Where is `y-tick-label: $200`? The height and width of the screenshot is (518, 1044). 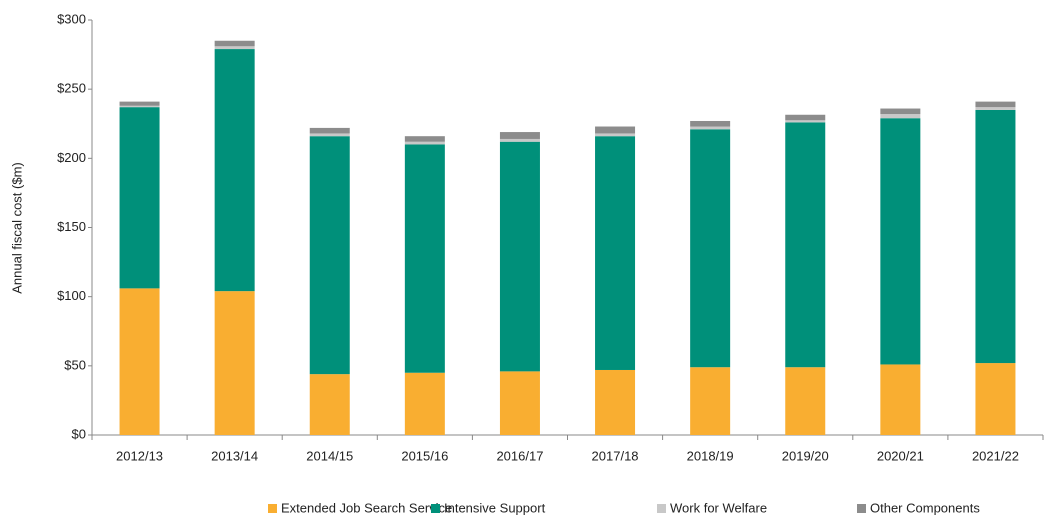 y-tick-label: $200 is located at coordinates (71, 157).